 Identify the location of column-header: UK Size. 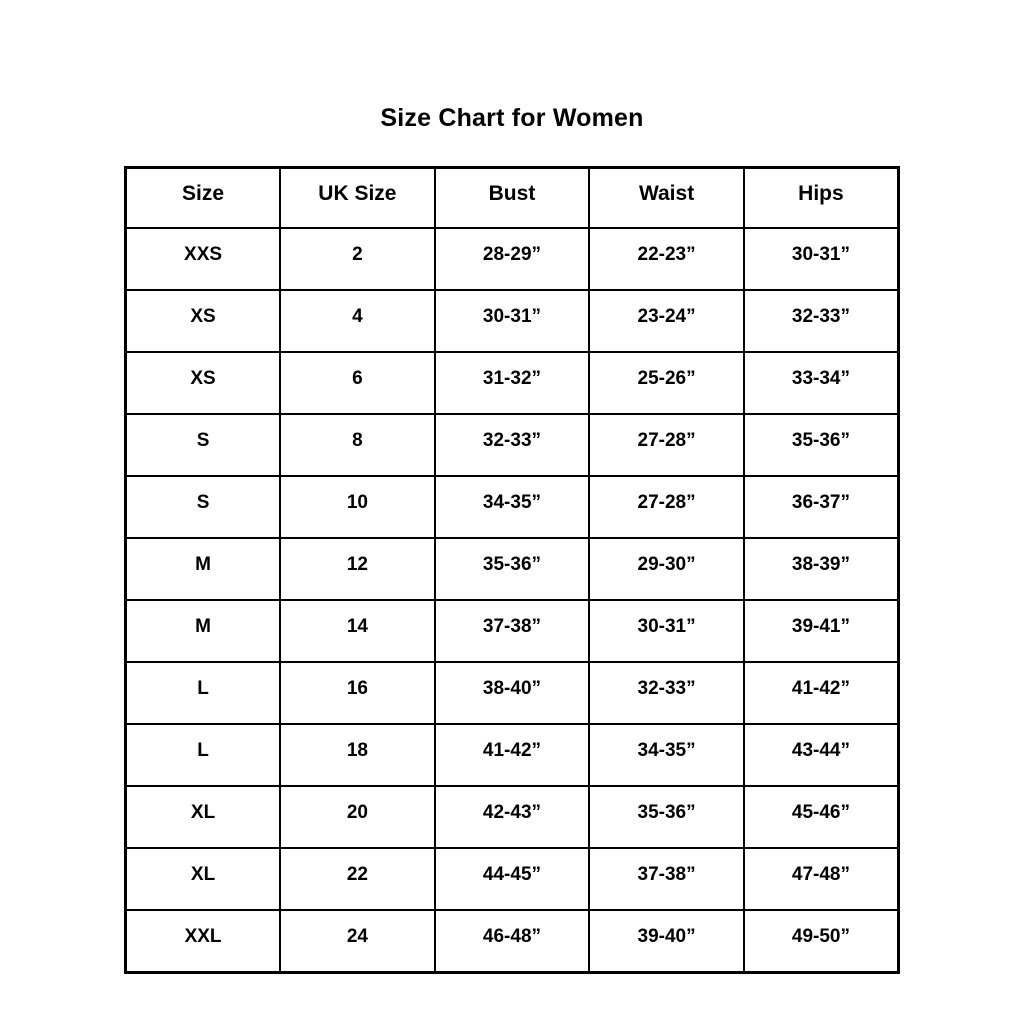
(357, 197).